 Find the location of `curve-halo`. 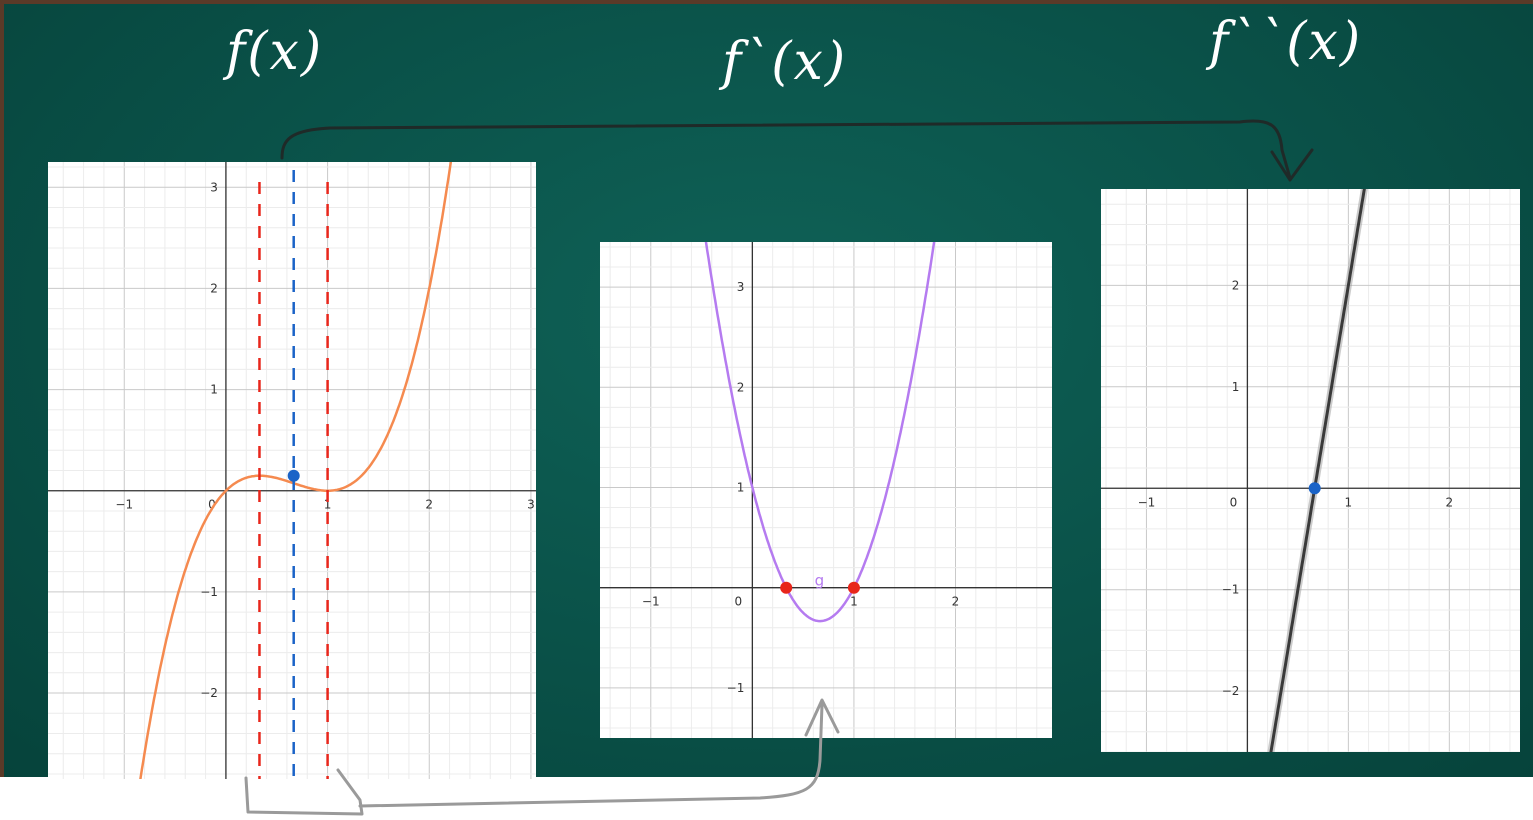

curve-halo is located at coordinates (1317, 470).